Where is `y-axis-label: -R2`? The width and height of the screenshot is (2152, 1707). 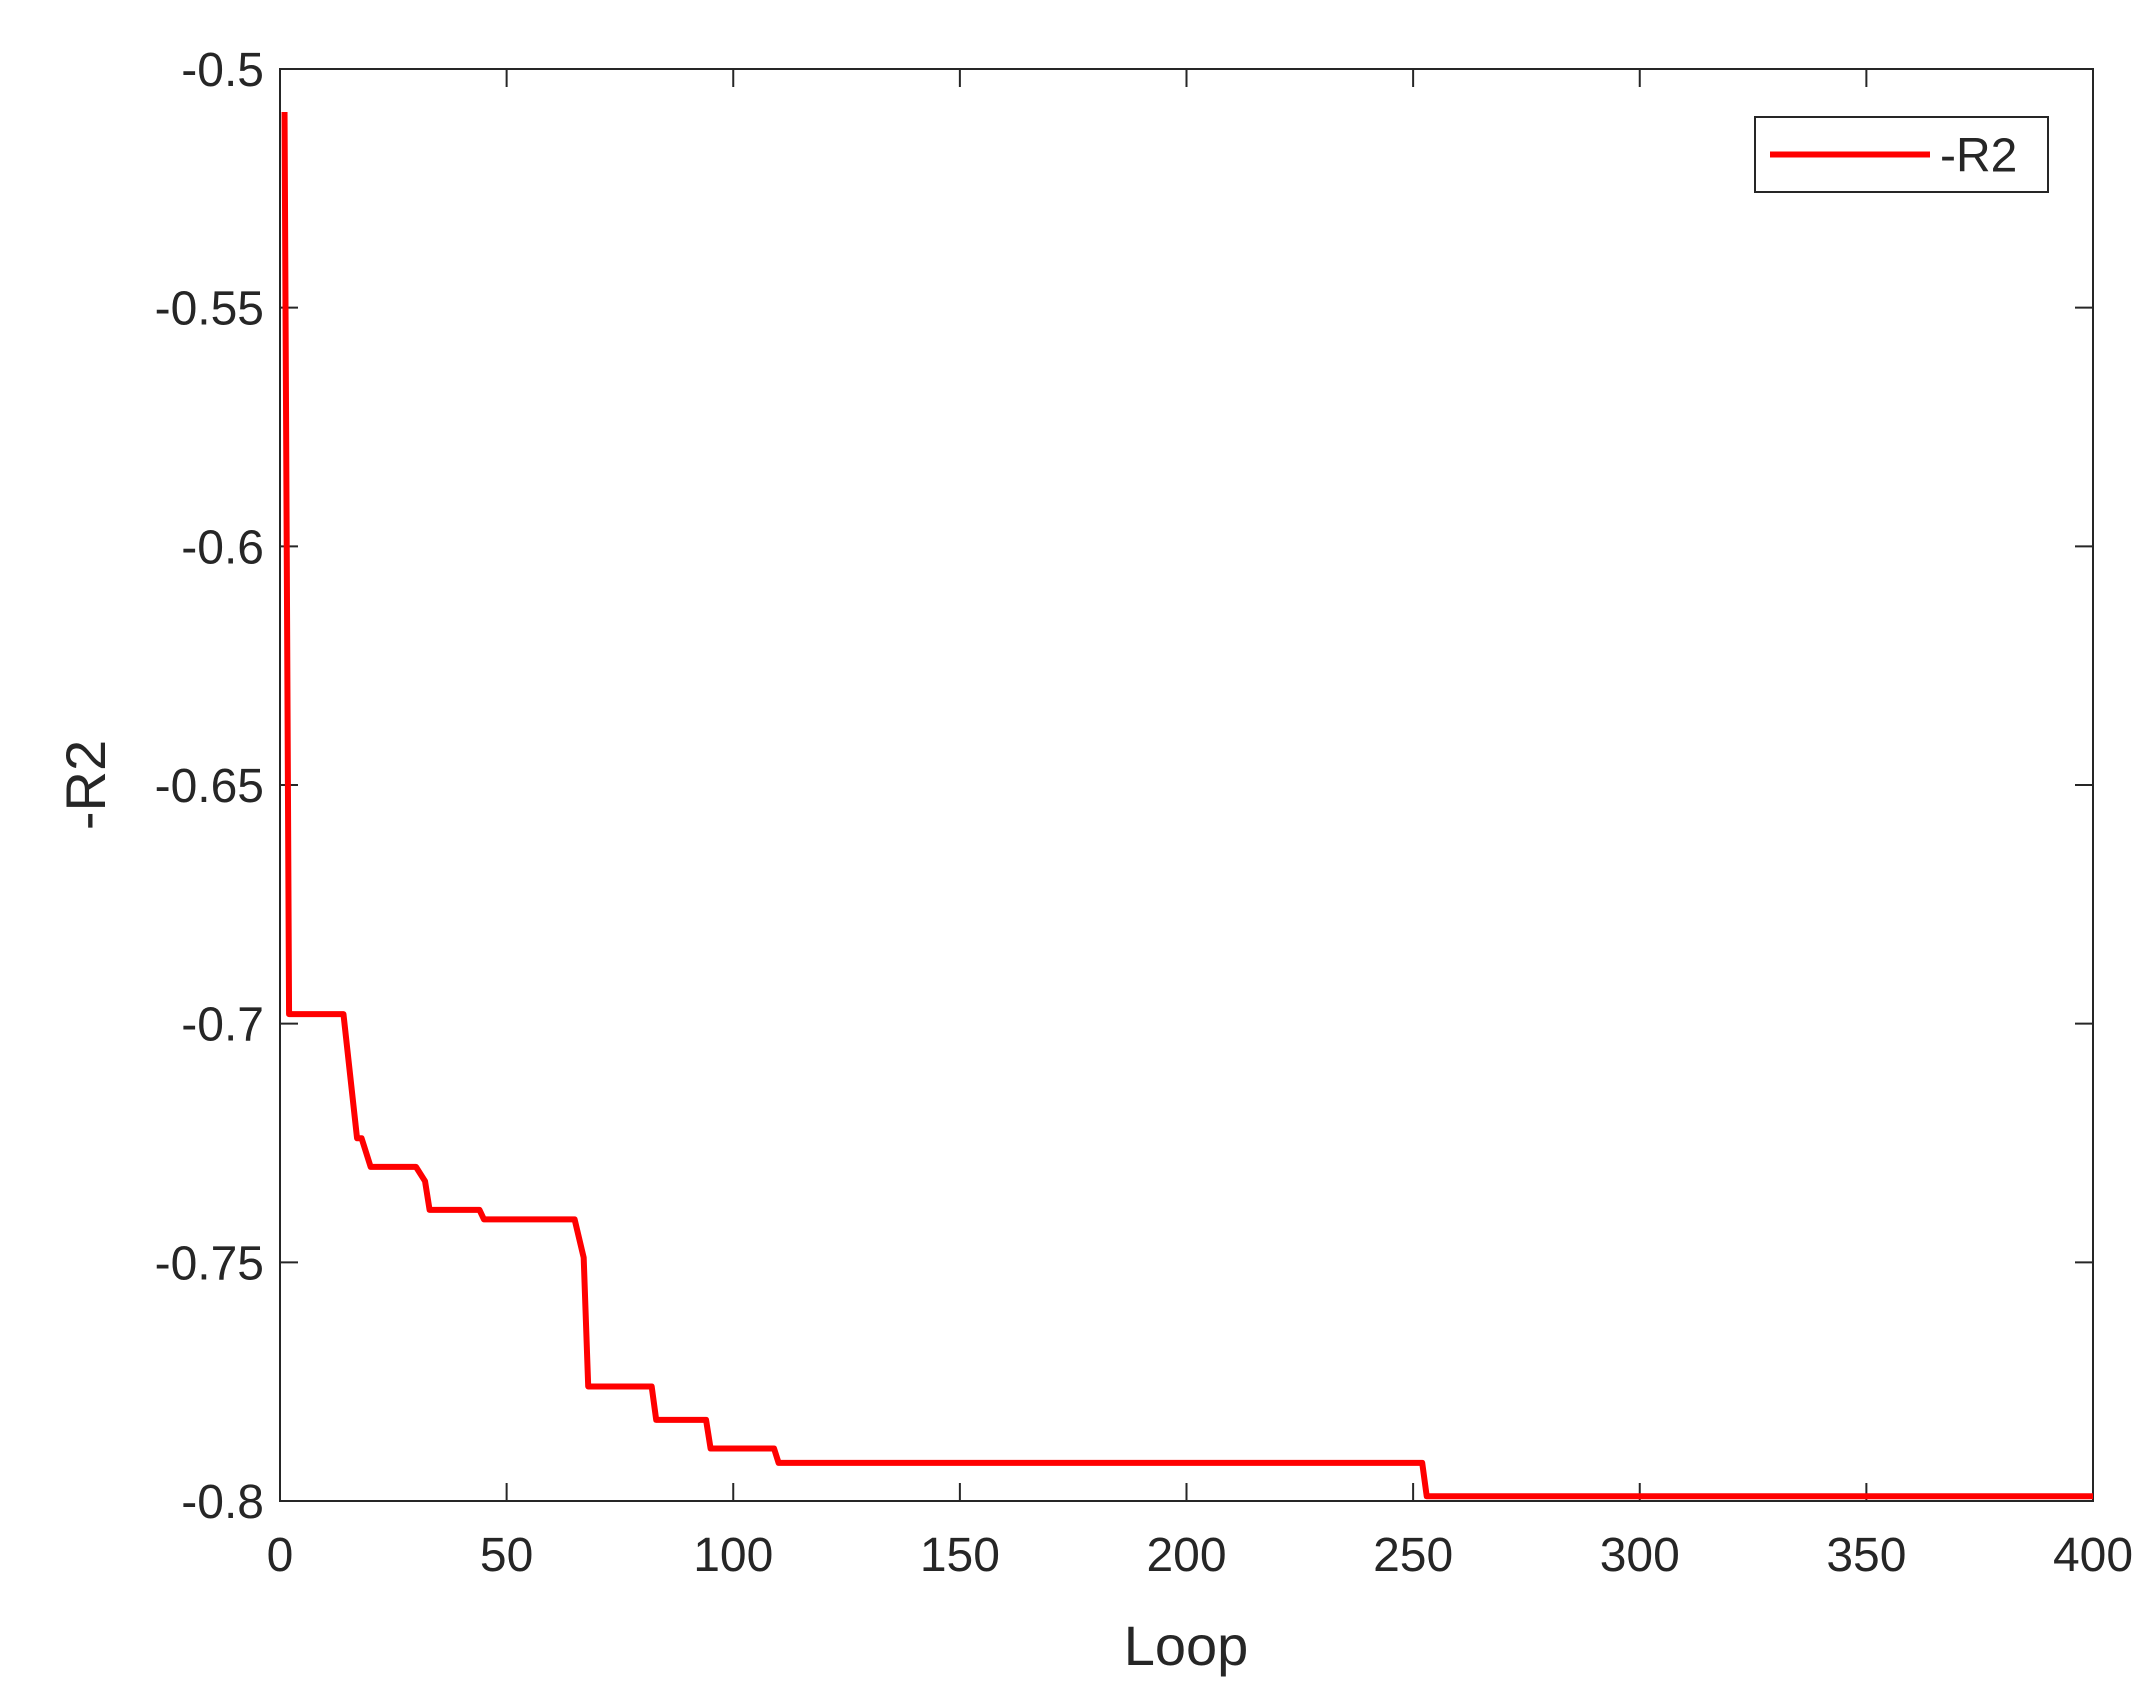
y-axis-label: -R2 is located at coordinates (85, 785).